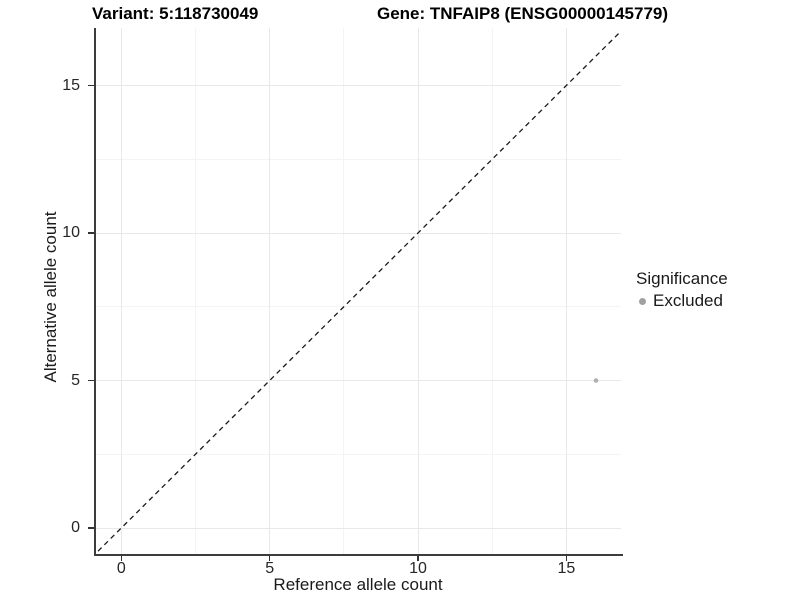 This screenshot has width=800, height=600. I want to click on legend-key-point-icon, so click(642, 301).